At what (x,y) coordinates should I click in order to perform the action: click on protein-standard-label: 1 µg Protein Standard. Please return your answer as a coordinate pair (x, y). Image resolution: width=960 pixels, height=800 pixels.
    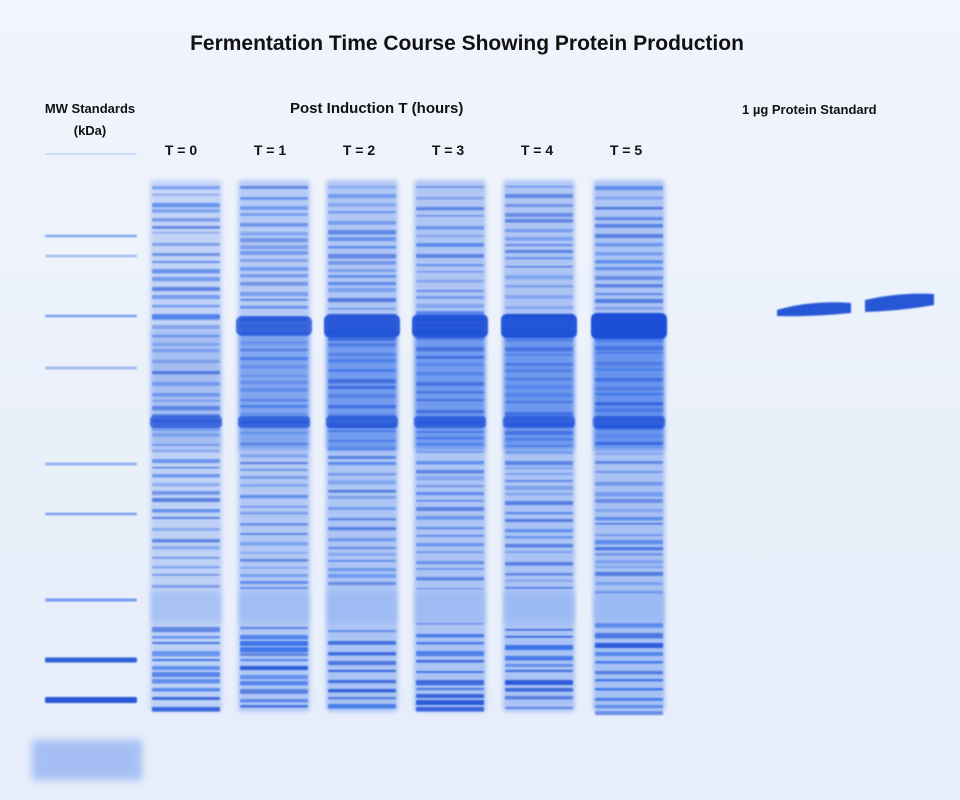
    Looking at the image, I should click on (809, 109).